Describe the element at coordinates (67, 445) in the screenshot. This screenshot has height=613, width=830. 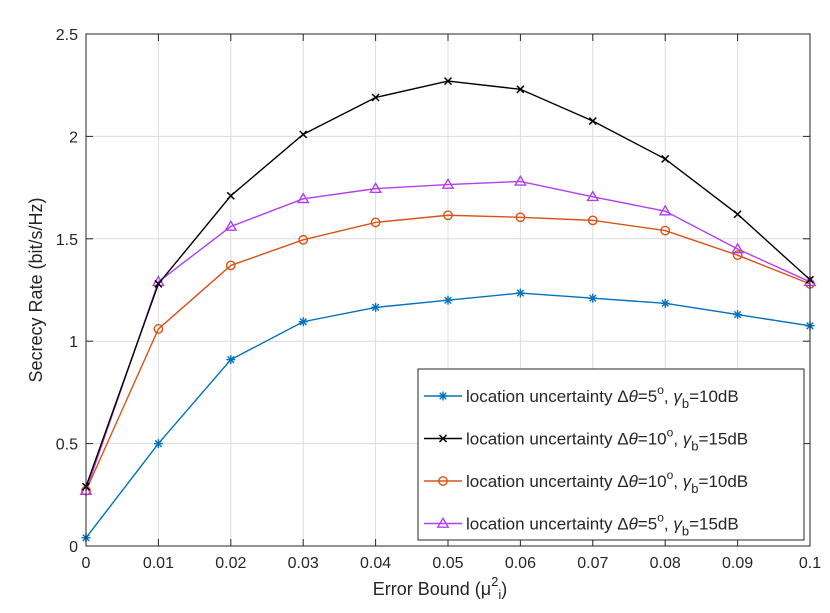
I see `y-tick-label: 0.5` at that location.